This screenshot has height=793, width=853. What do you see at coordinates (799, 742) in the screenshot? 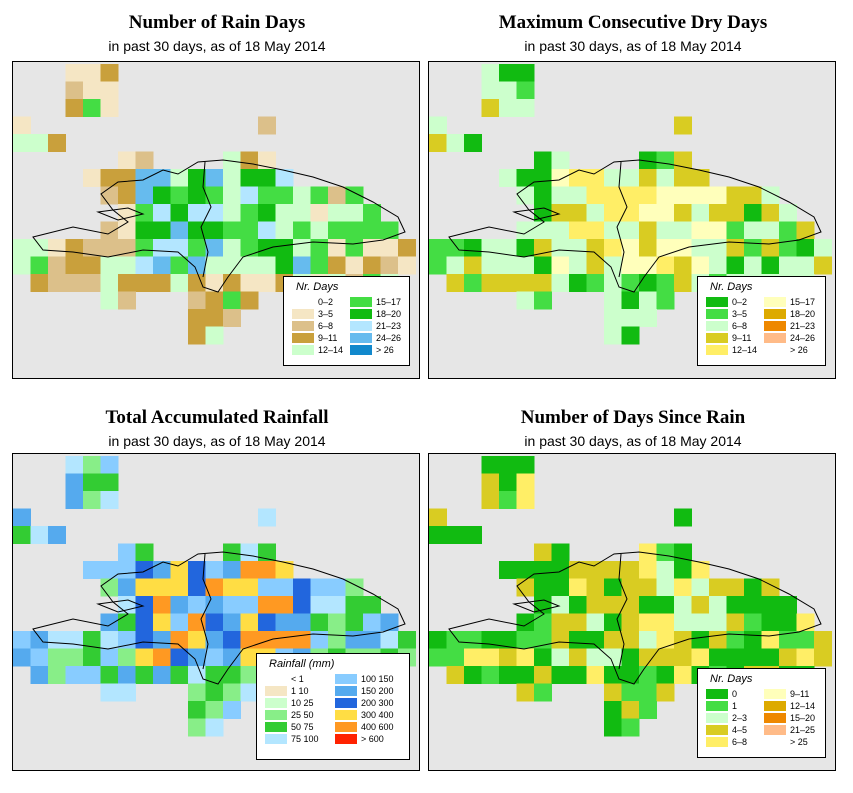
I see `legend-label: > 25` at bounding box center [799, 742].